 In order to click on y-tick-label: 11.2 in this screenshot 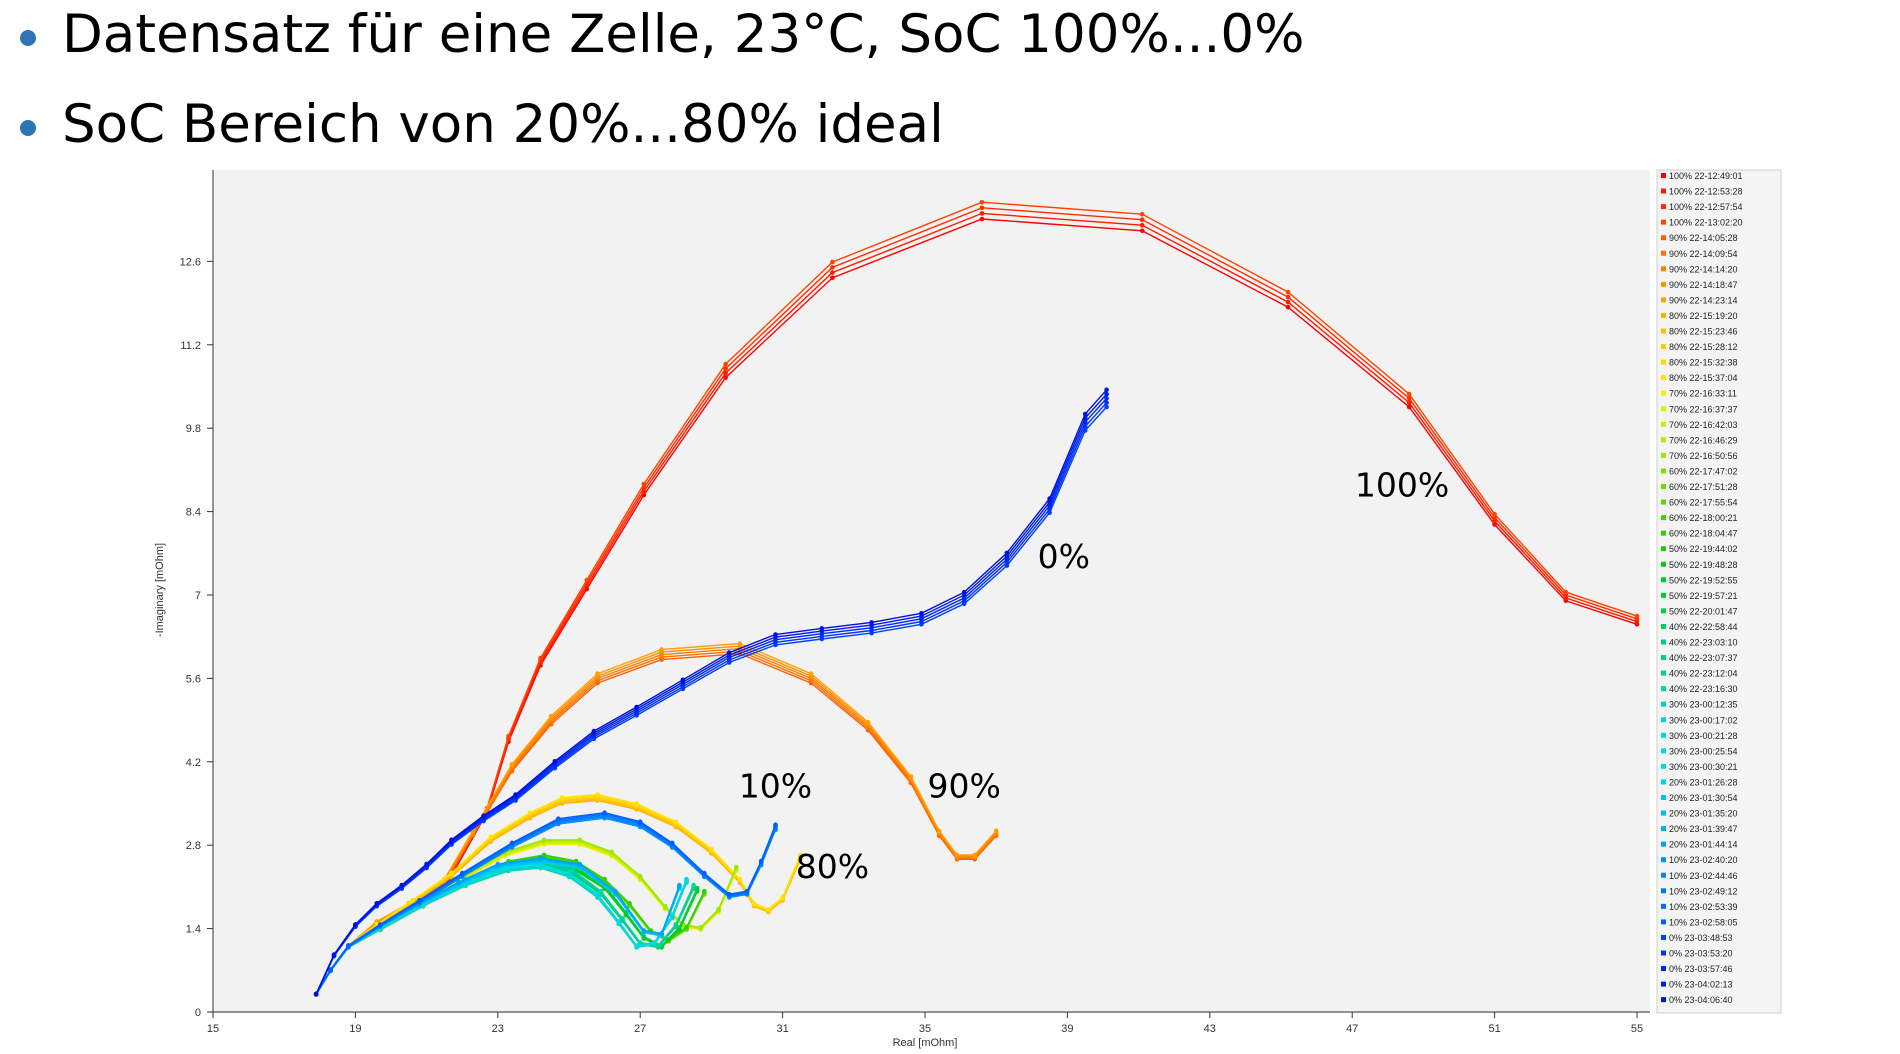, I will do `click(190, 346)`.